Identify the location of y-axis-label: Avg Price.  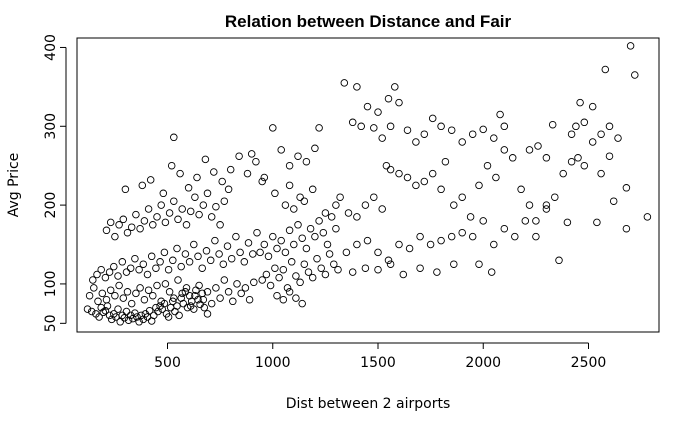
(14, 185).